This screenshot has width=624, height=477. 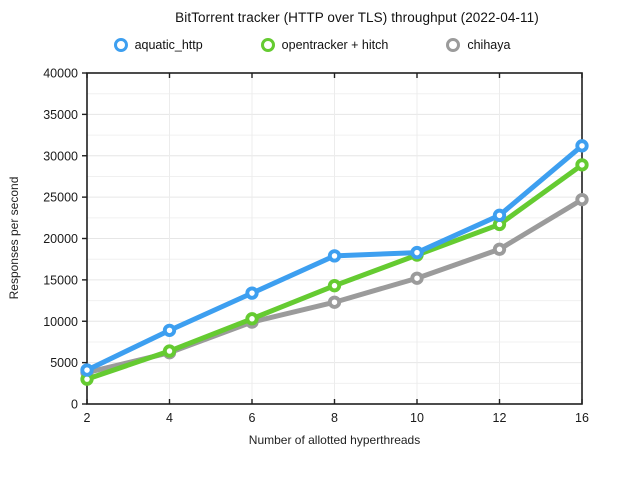 What do you see at coordinates (334, 440) in the screenshot?
I see `x-axis-title: Number of allotted hyperthreads` at bounding box center [334, 440].